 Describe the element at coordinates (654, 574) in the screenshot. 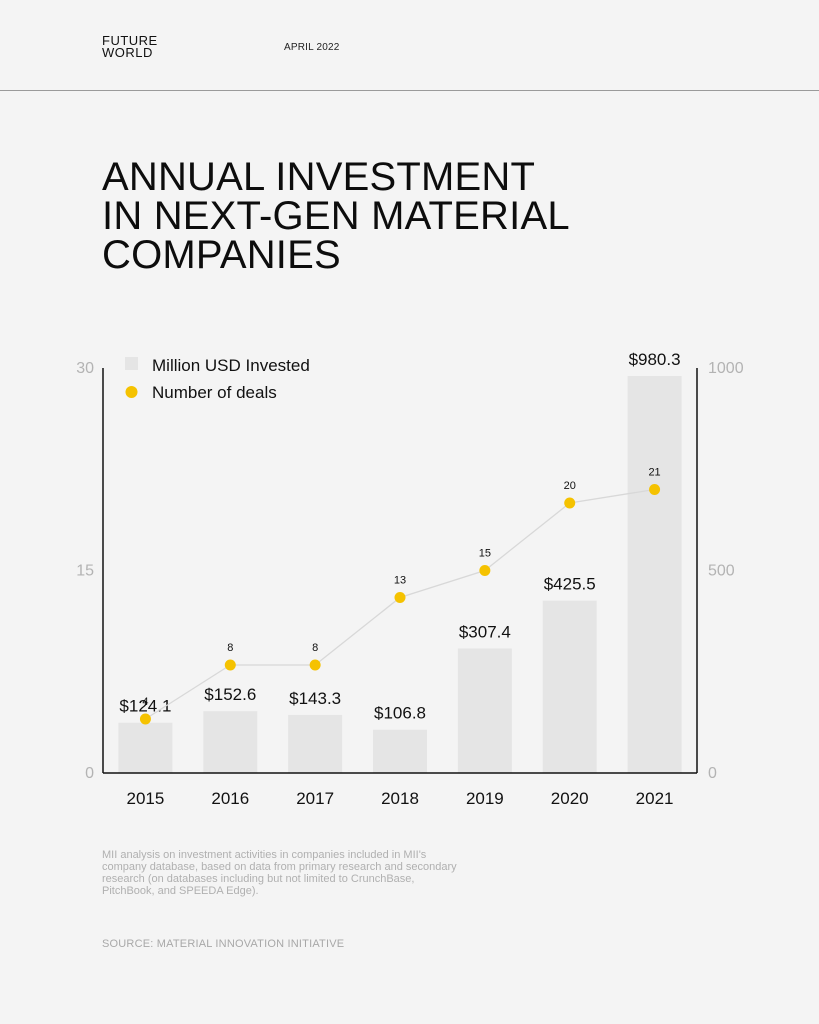

I see `bar-2021` at that location.